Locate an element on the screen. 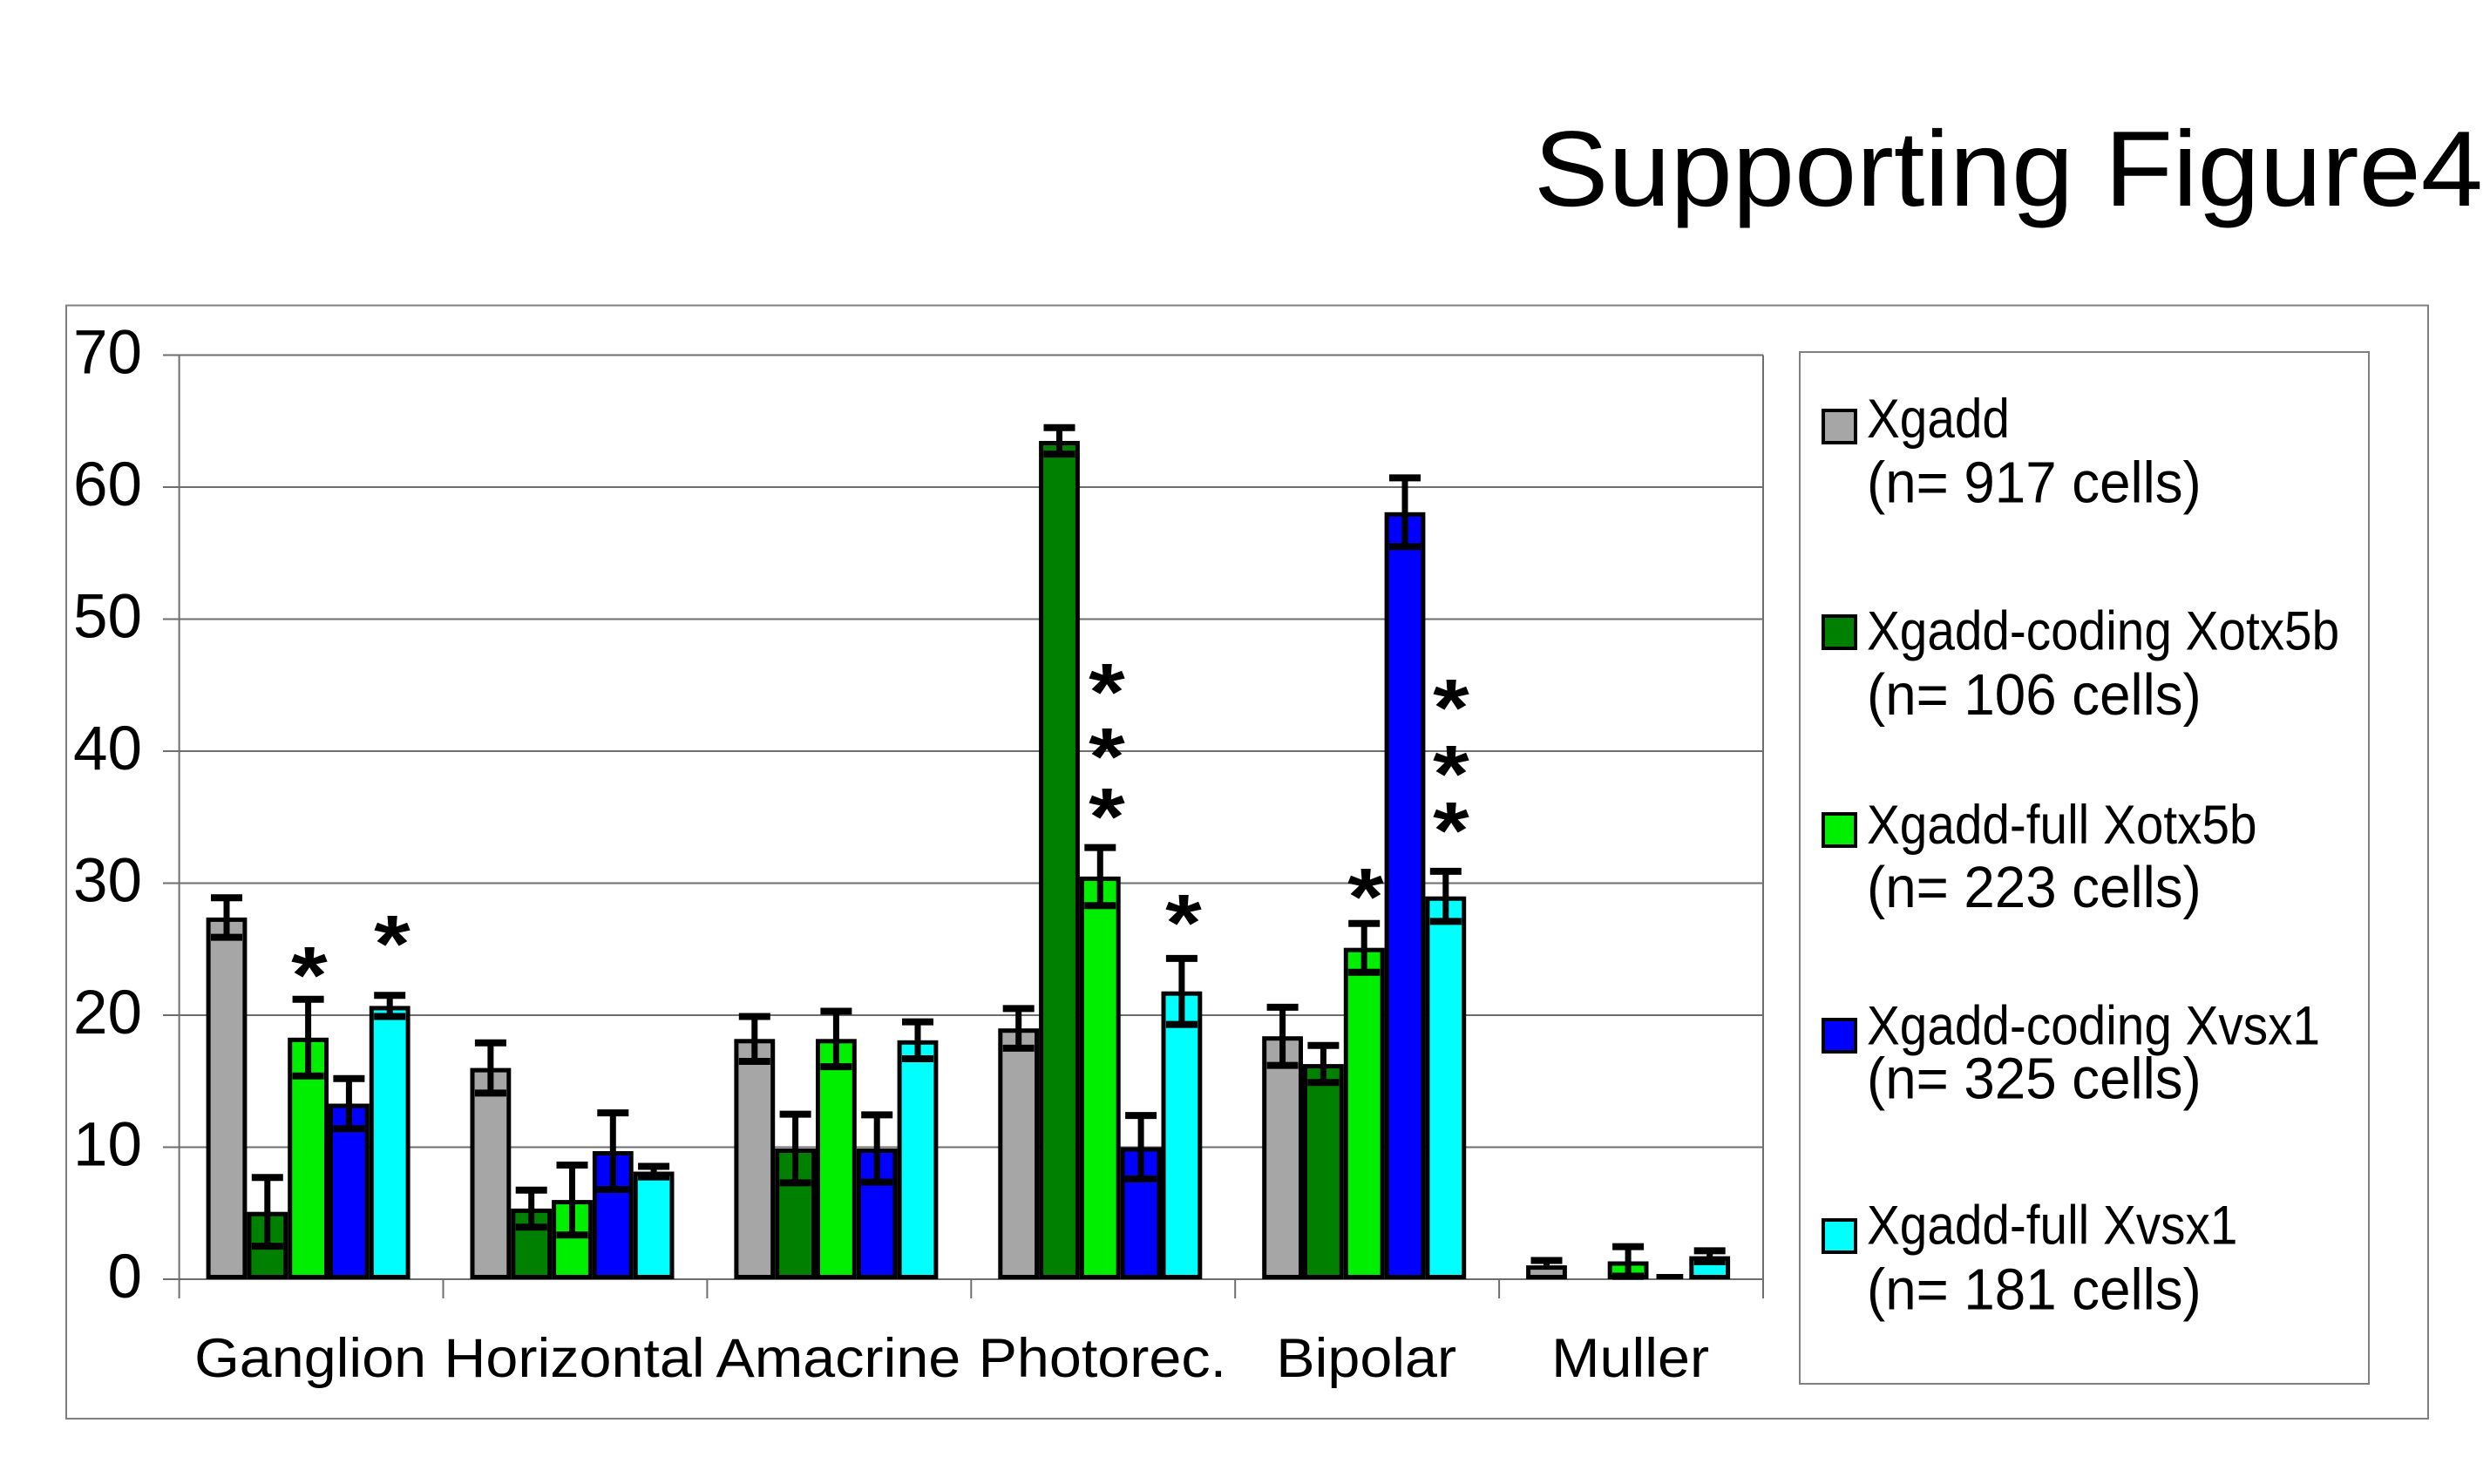 The height and width of the screenshot is (1484, 2490). svg-text: Amacrine is located at coordinates (838, 1358).